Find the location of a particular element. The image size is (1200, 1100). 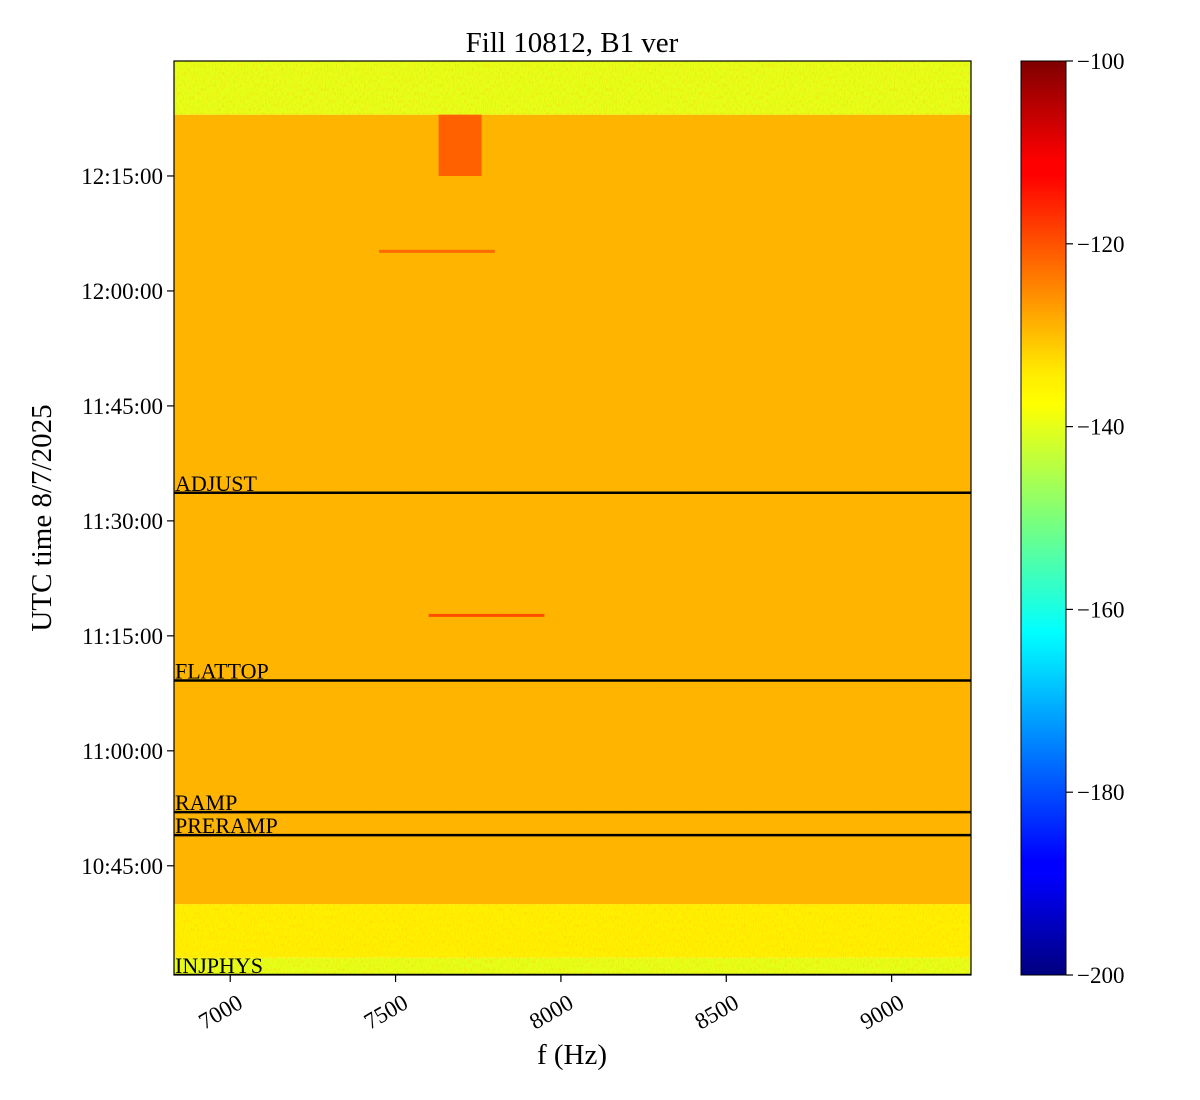

y-tick-label: 11:45:00 is located at coordinates (122, 406).